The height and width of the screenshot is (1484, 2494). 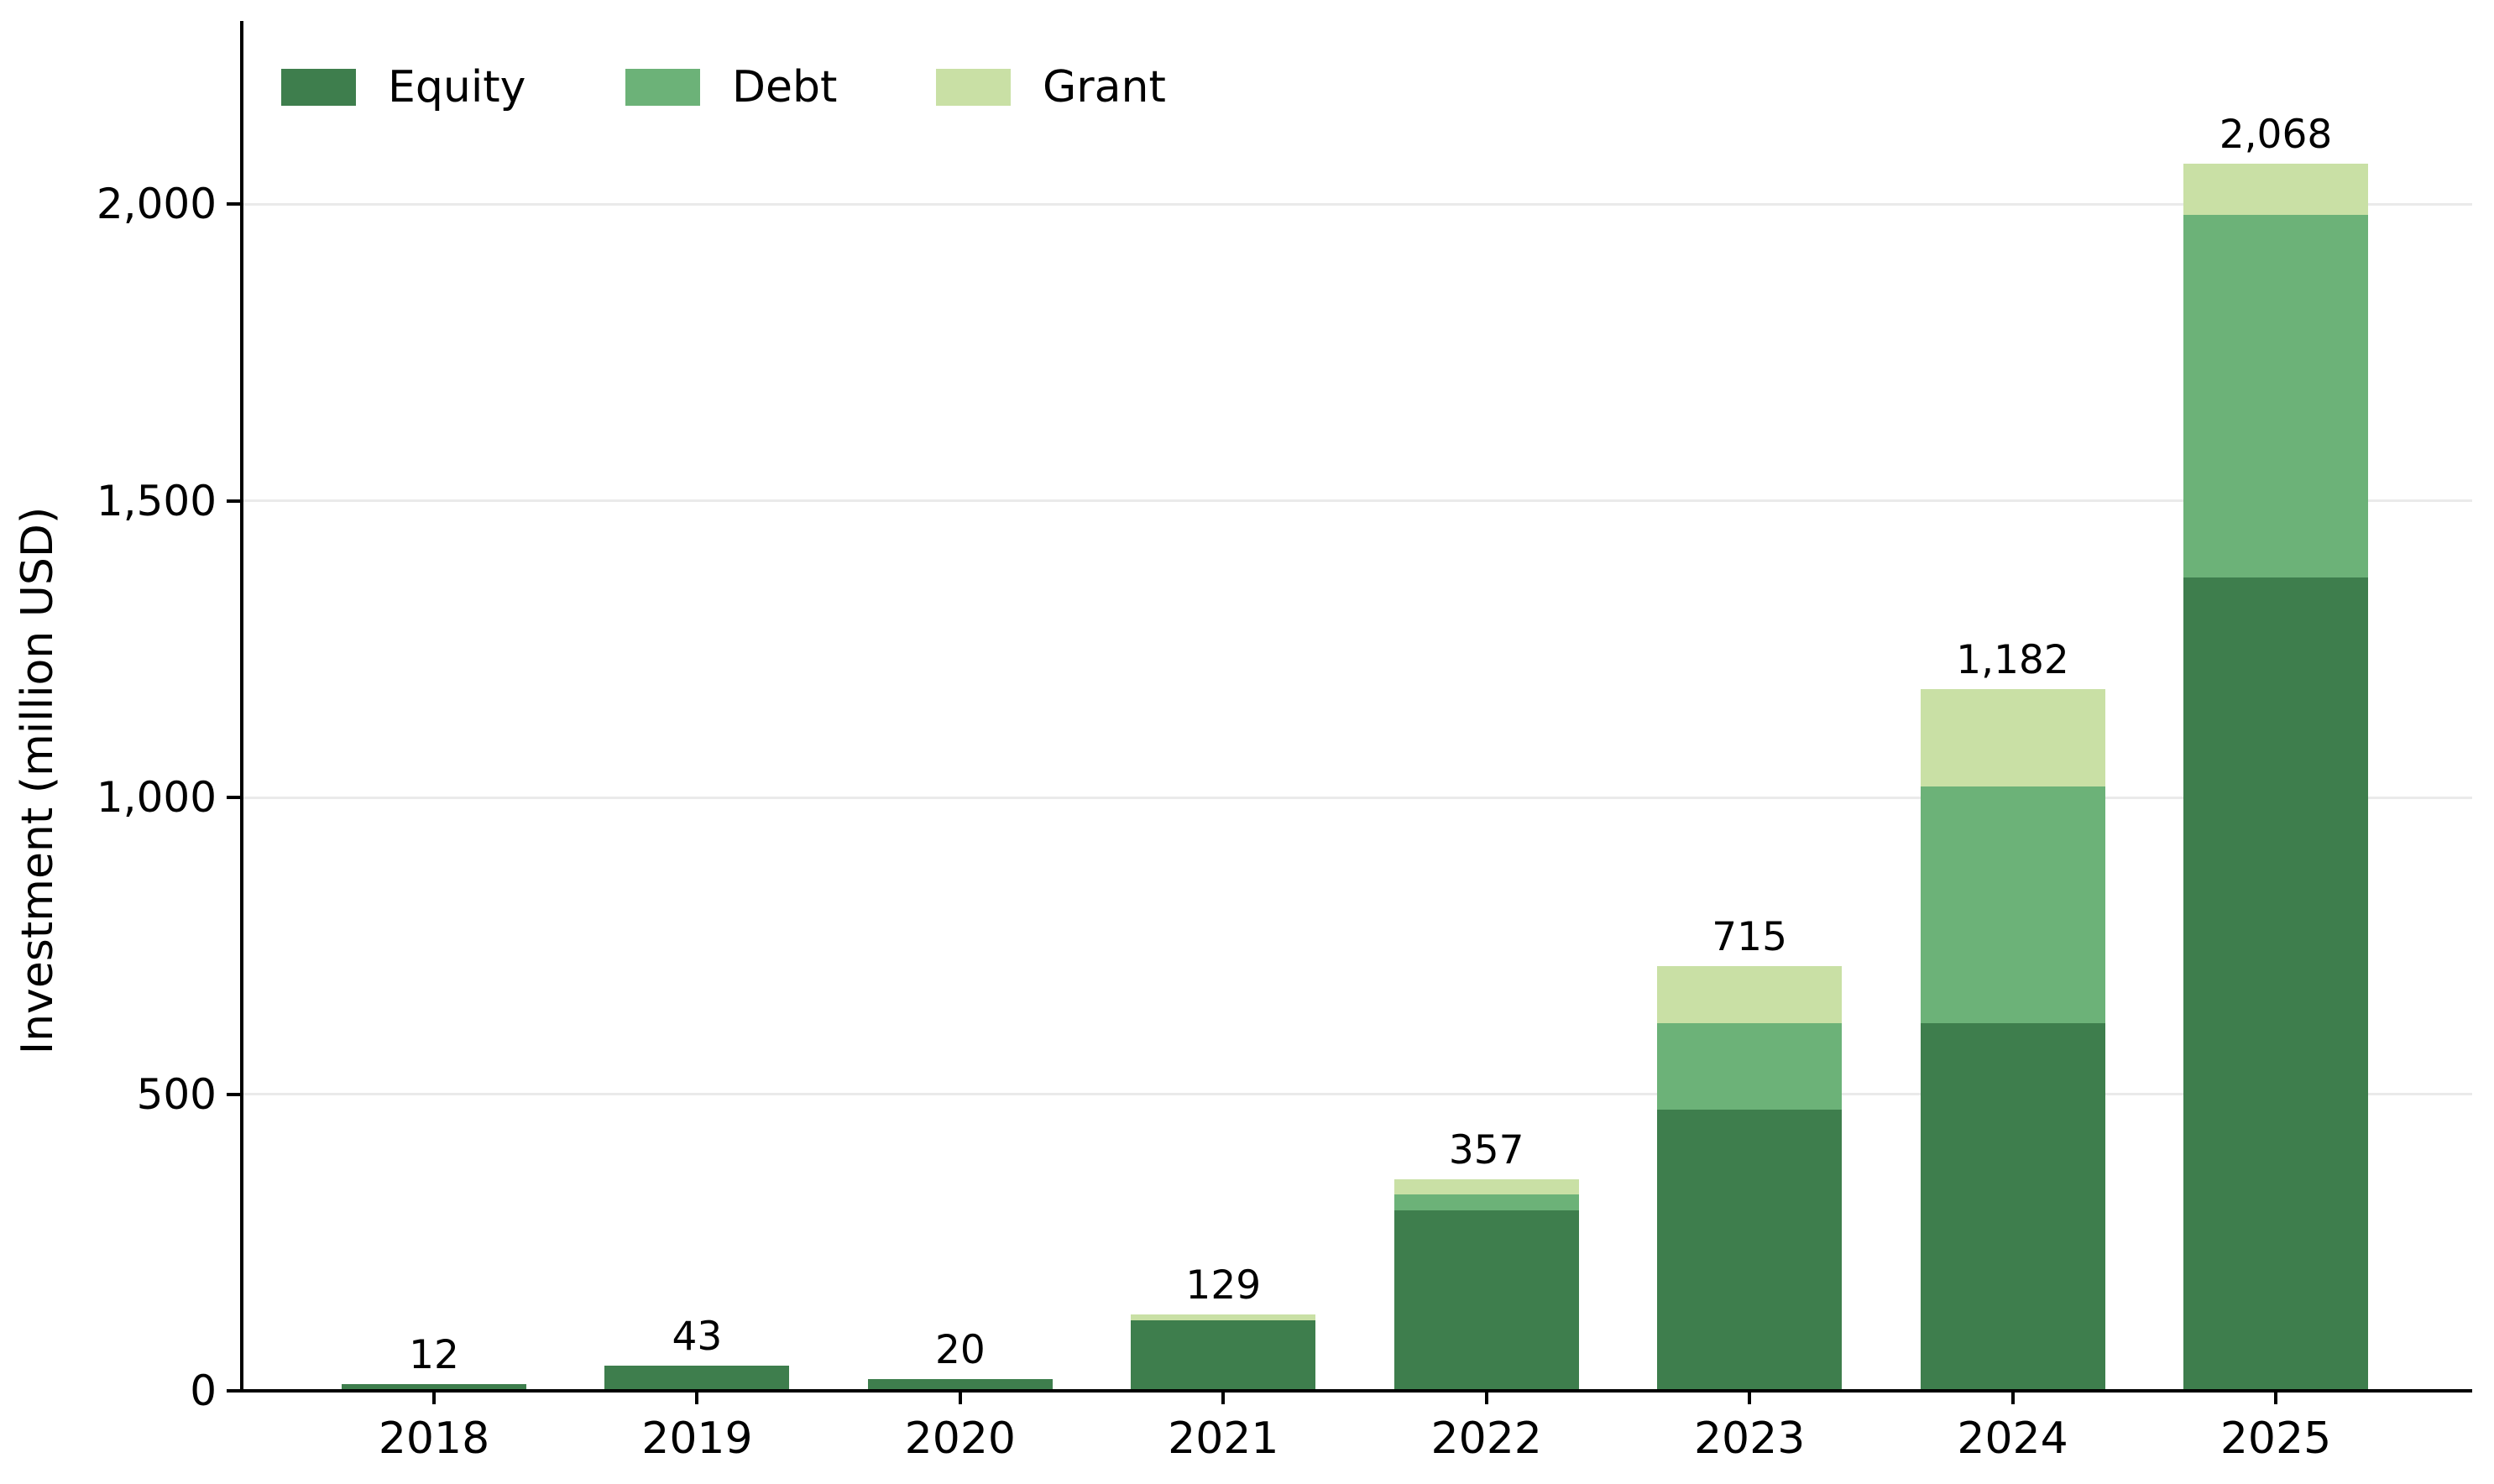 I want to click on bar-2024-debt, so click(x=2012, y=904).